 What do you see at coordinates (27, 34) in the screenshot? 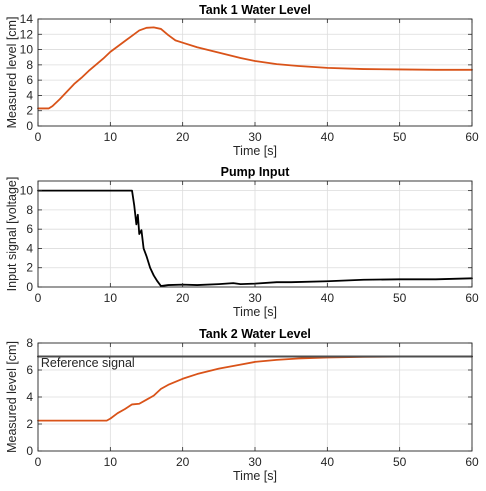
I see `y-tick-label: 12` at bounding box center [27, 34].